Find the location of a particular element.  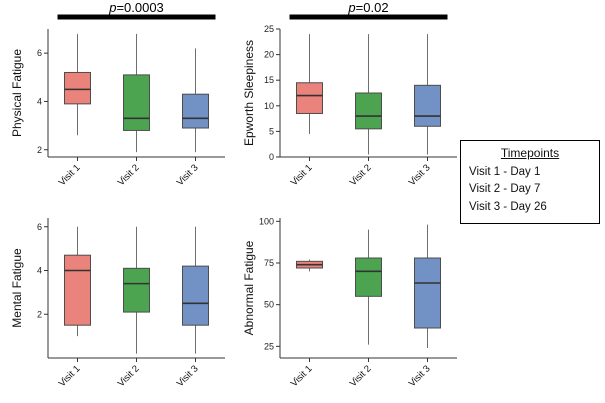

y-tick-label: 100 is located at coordinates (266, 221).